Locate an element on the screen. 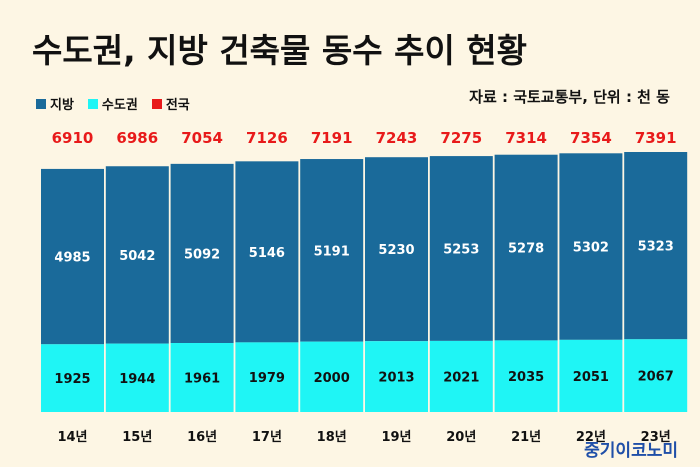 The image size is (700, 467). data-label-capital: 2013 is located at coordinates (396, 378).